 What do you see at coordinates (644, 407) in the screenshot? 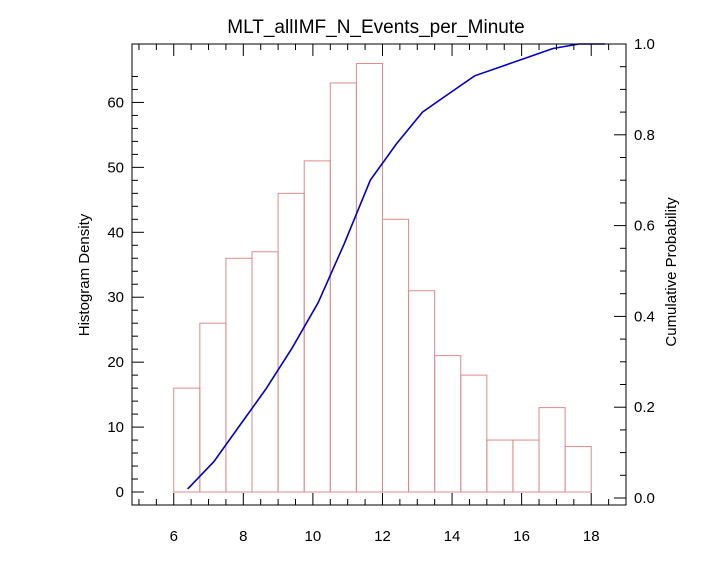
I see `y2-tick-label: 0.2` at bounding box center [644, 407].